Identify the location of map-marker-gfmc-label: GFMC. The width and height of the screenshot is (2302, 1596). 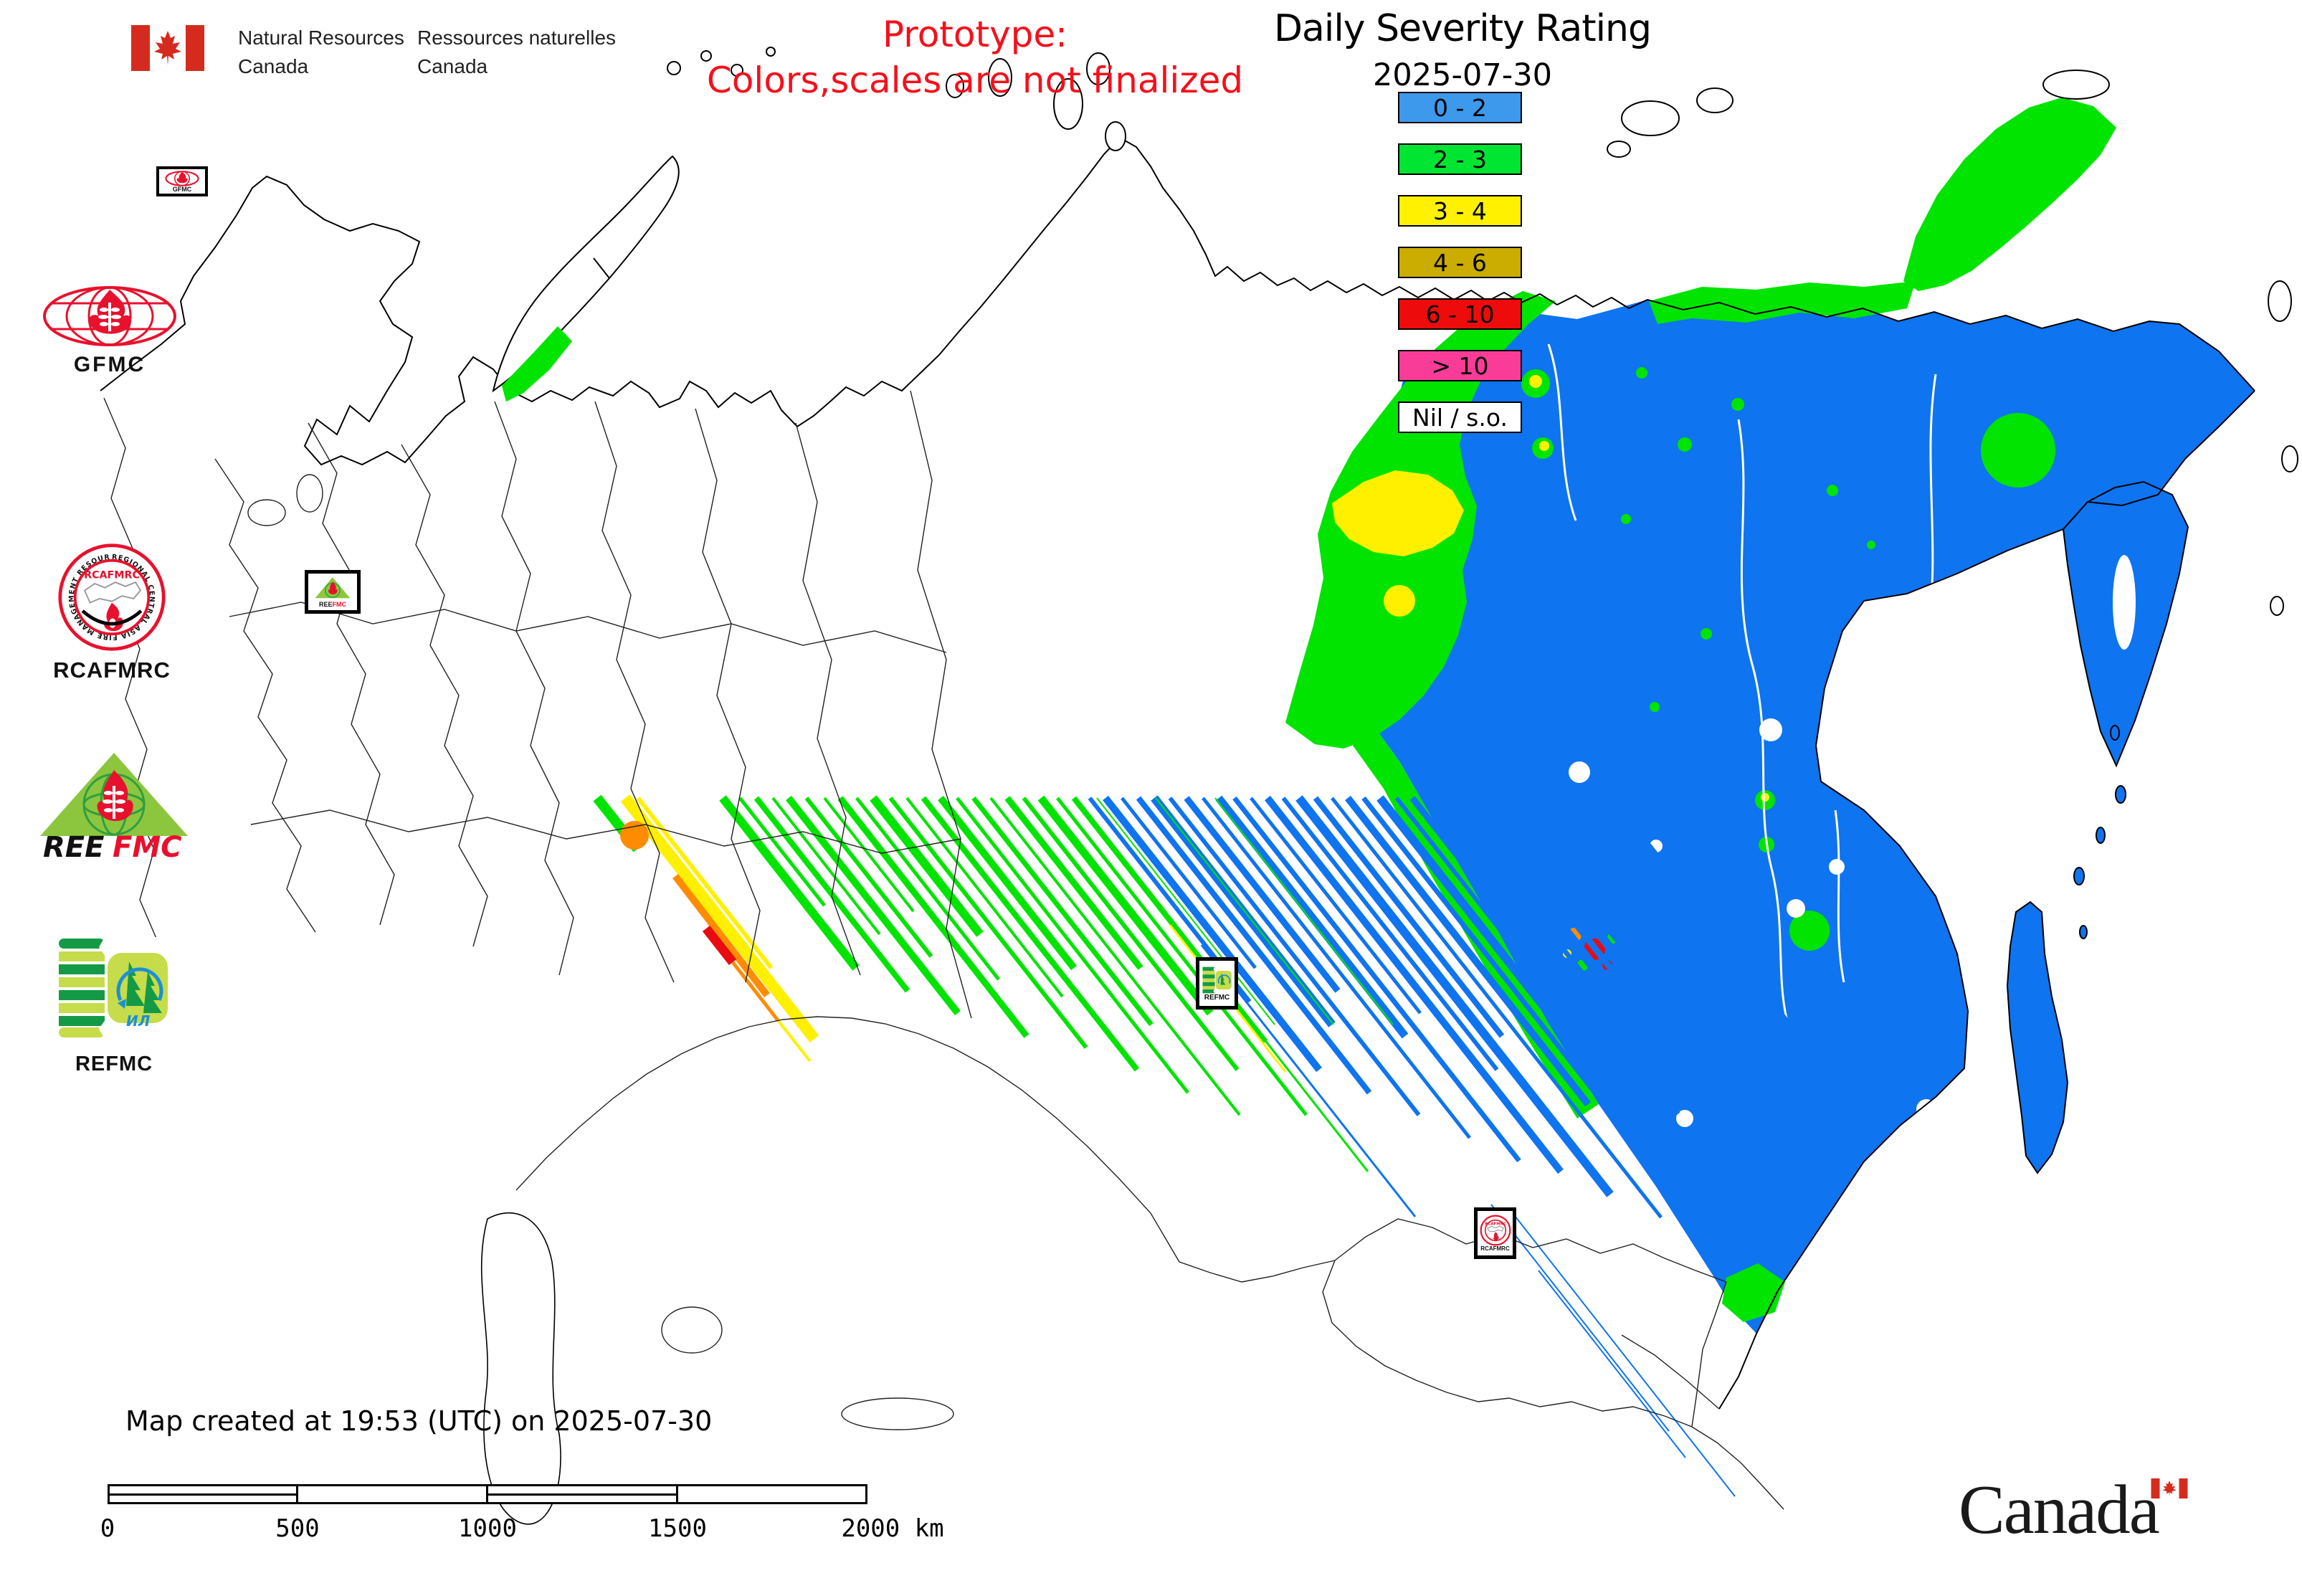
(182, 189).